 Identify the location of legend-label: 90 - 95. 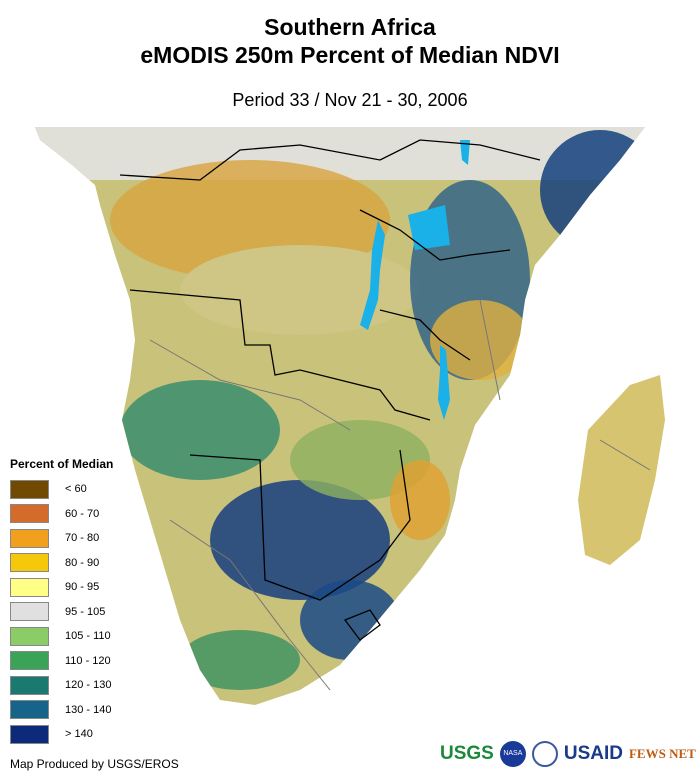
(82, 587).